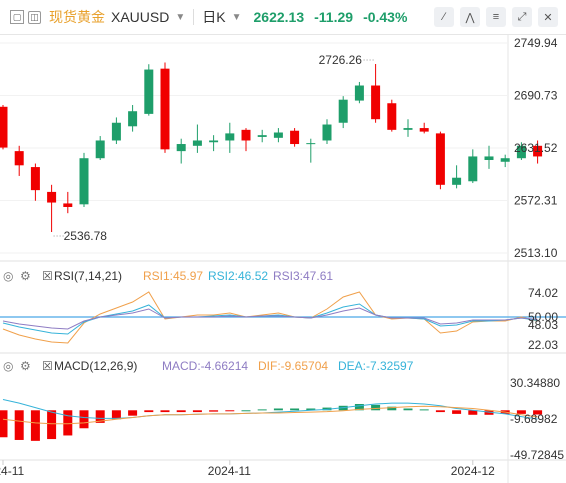  I want to click on rsi-tick-label: 74.02, so click(543, 293).